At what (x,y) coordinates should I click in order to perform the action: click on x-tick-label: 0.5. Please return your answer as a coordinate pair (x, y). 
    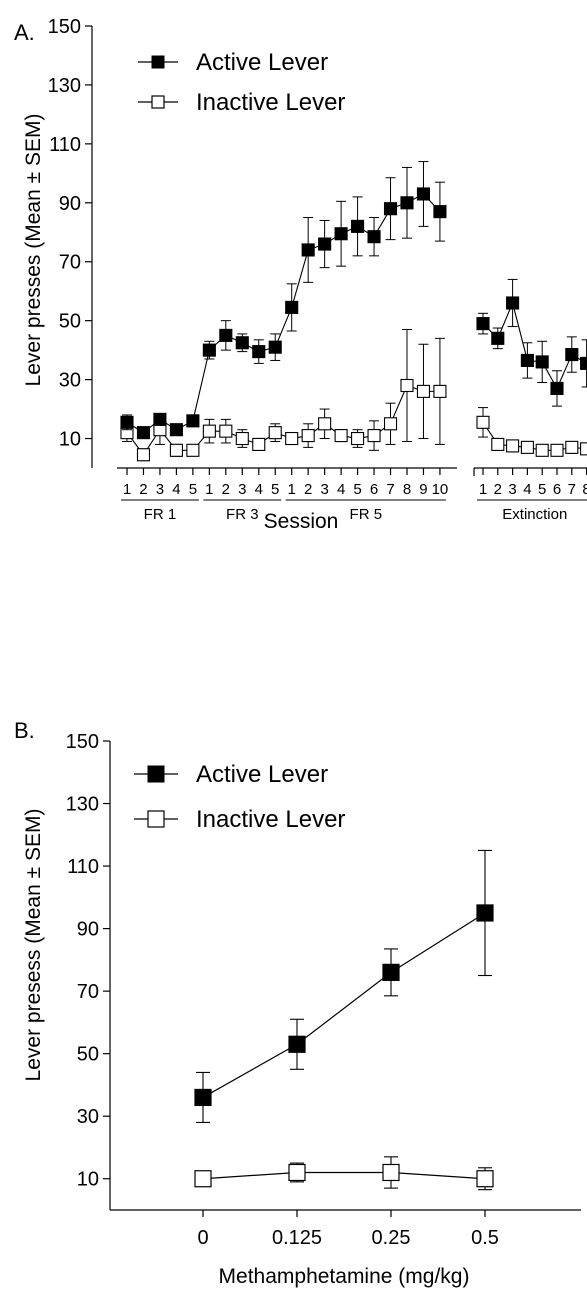
    Looking at the image, I should click on (485, 1238).